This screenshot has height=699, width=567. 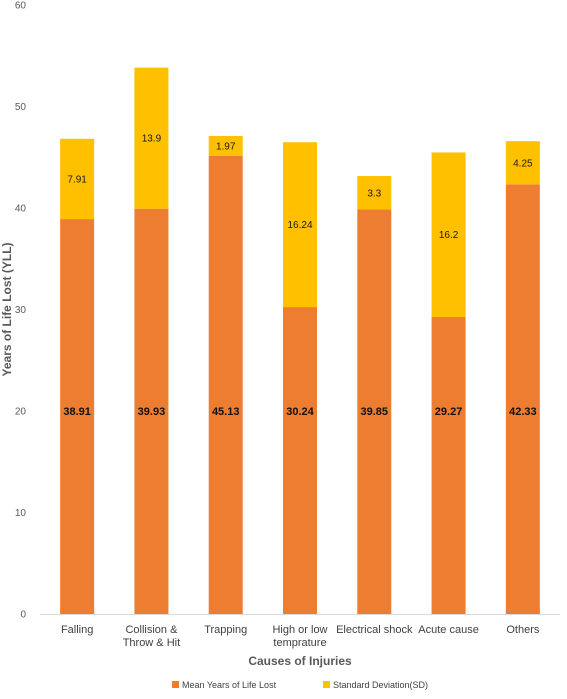 I want to click on x-tick-label: Electrical shock, so click(x=374, y=630).